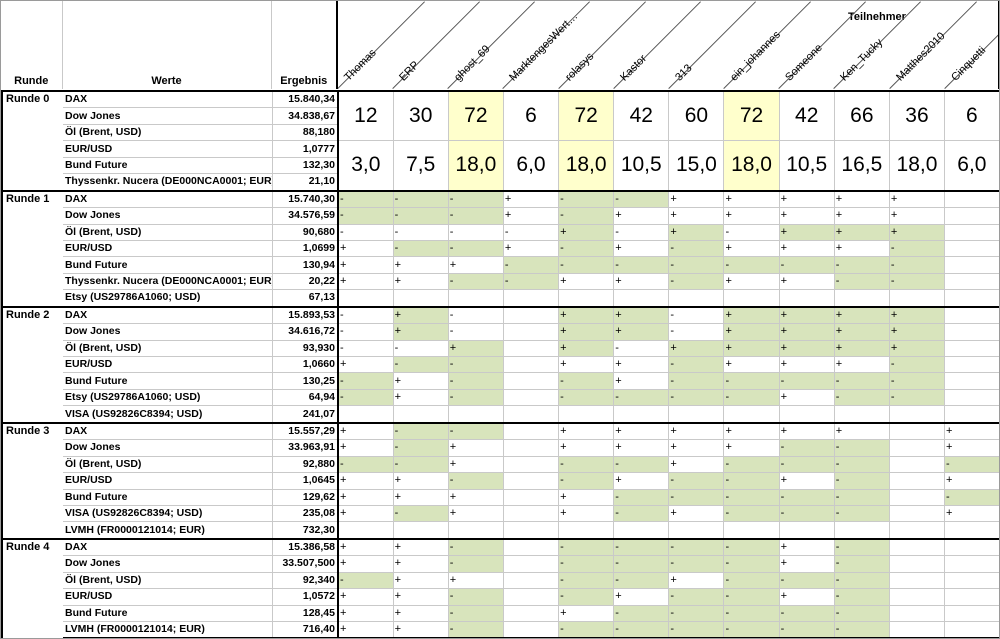  Describe the element at coordinates (500, 629) in the screenshot. I see `table-row: LVMH (FR0000121014; EUR) 716,40 + + - - - - - - -` at that location.